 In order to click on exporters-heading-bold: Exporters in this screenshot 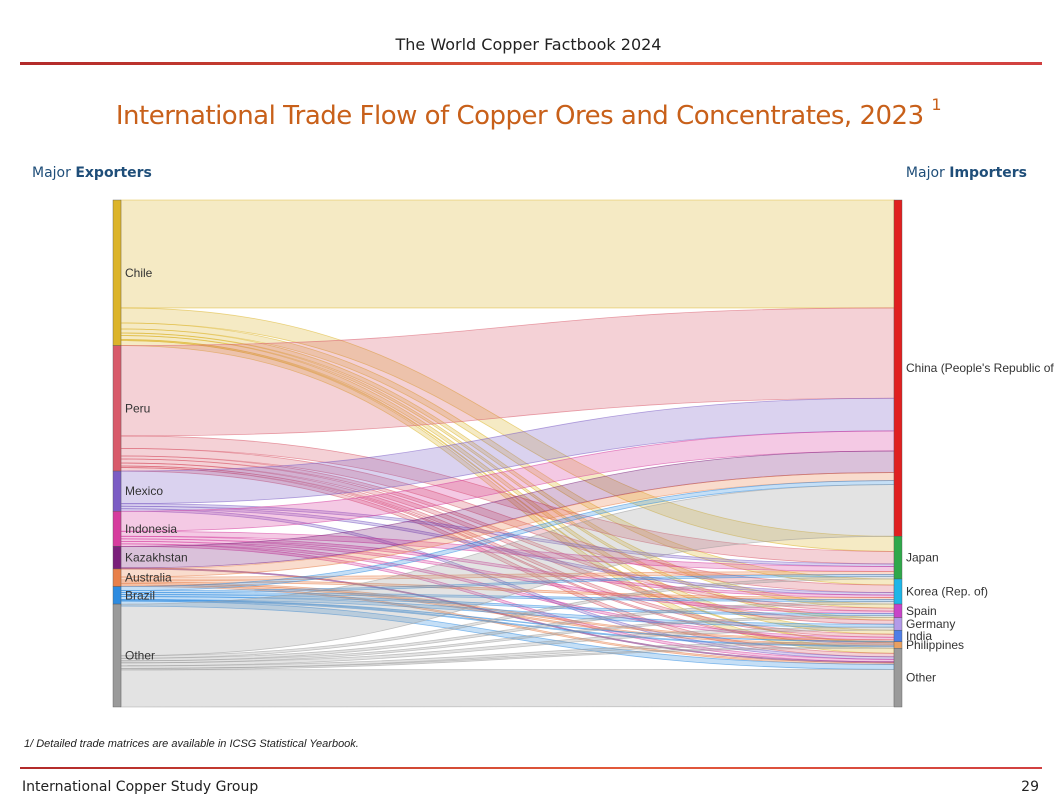, I will do `click(113, 173)`.